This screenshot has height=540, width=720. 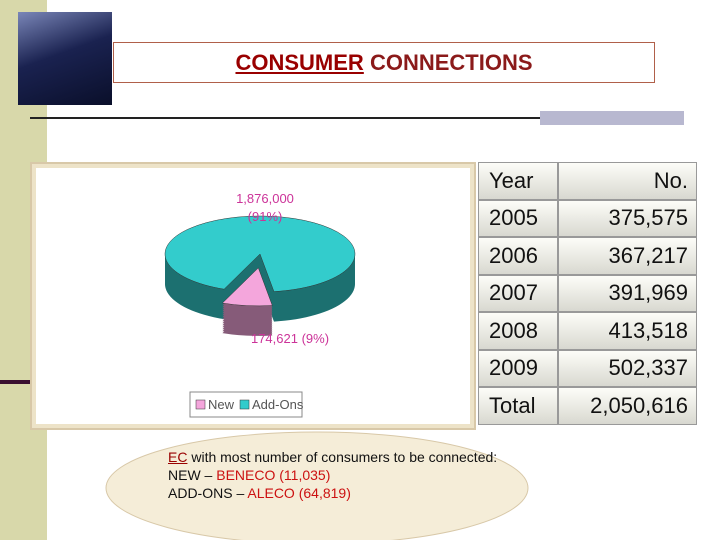 I want to click on note-ellipse, so click(x=317, y=485).